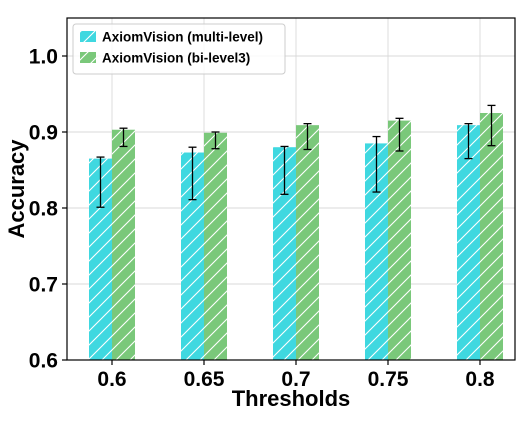 The height and width of the screenshot is (425, 532). What do you see at coordinates (16, 189) in the screenshot?
I see `y-axis-label: Accuracy` at bounding box center [16, 189].